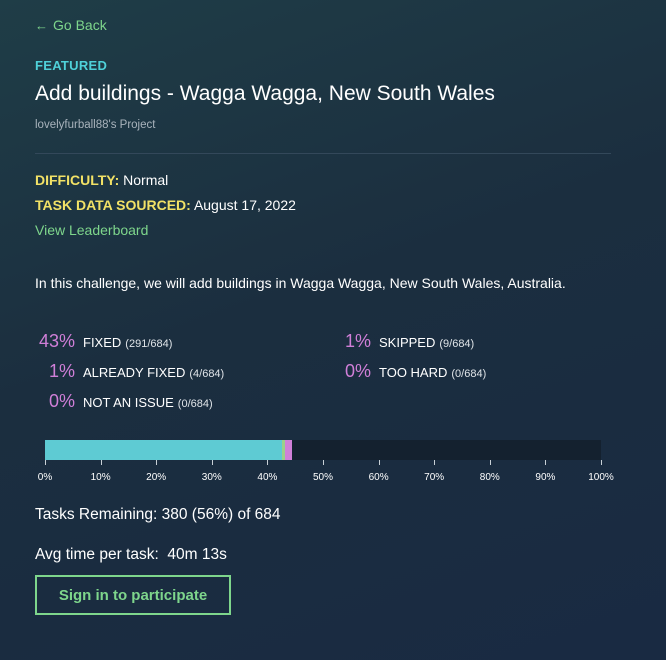  What do you see at coordinates (61, 371) in the screenshot?
I see `stat-already-fixed-percent: 1%` at bounding box center [61, 371].